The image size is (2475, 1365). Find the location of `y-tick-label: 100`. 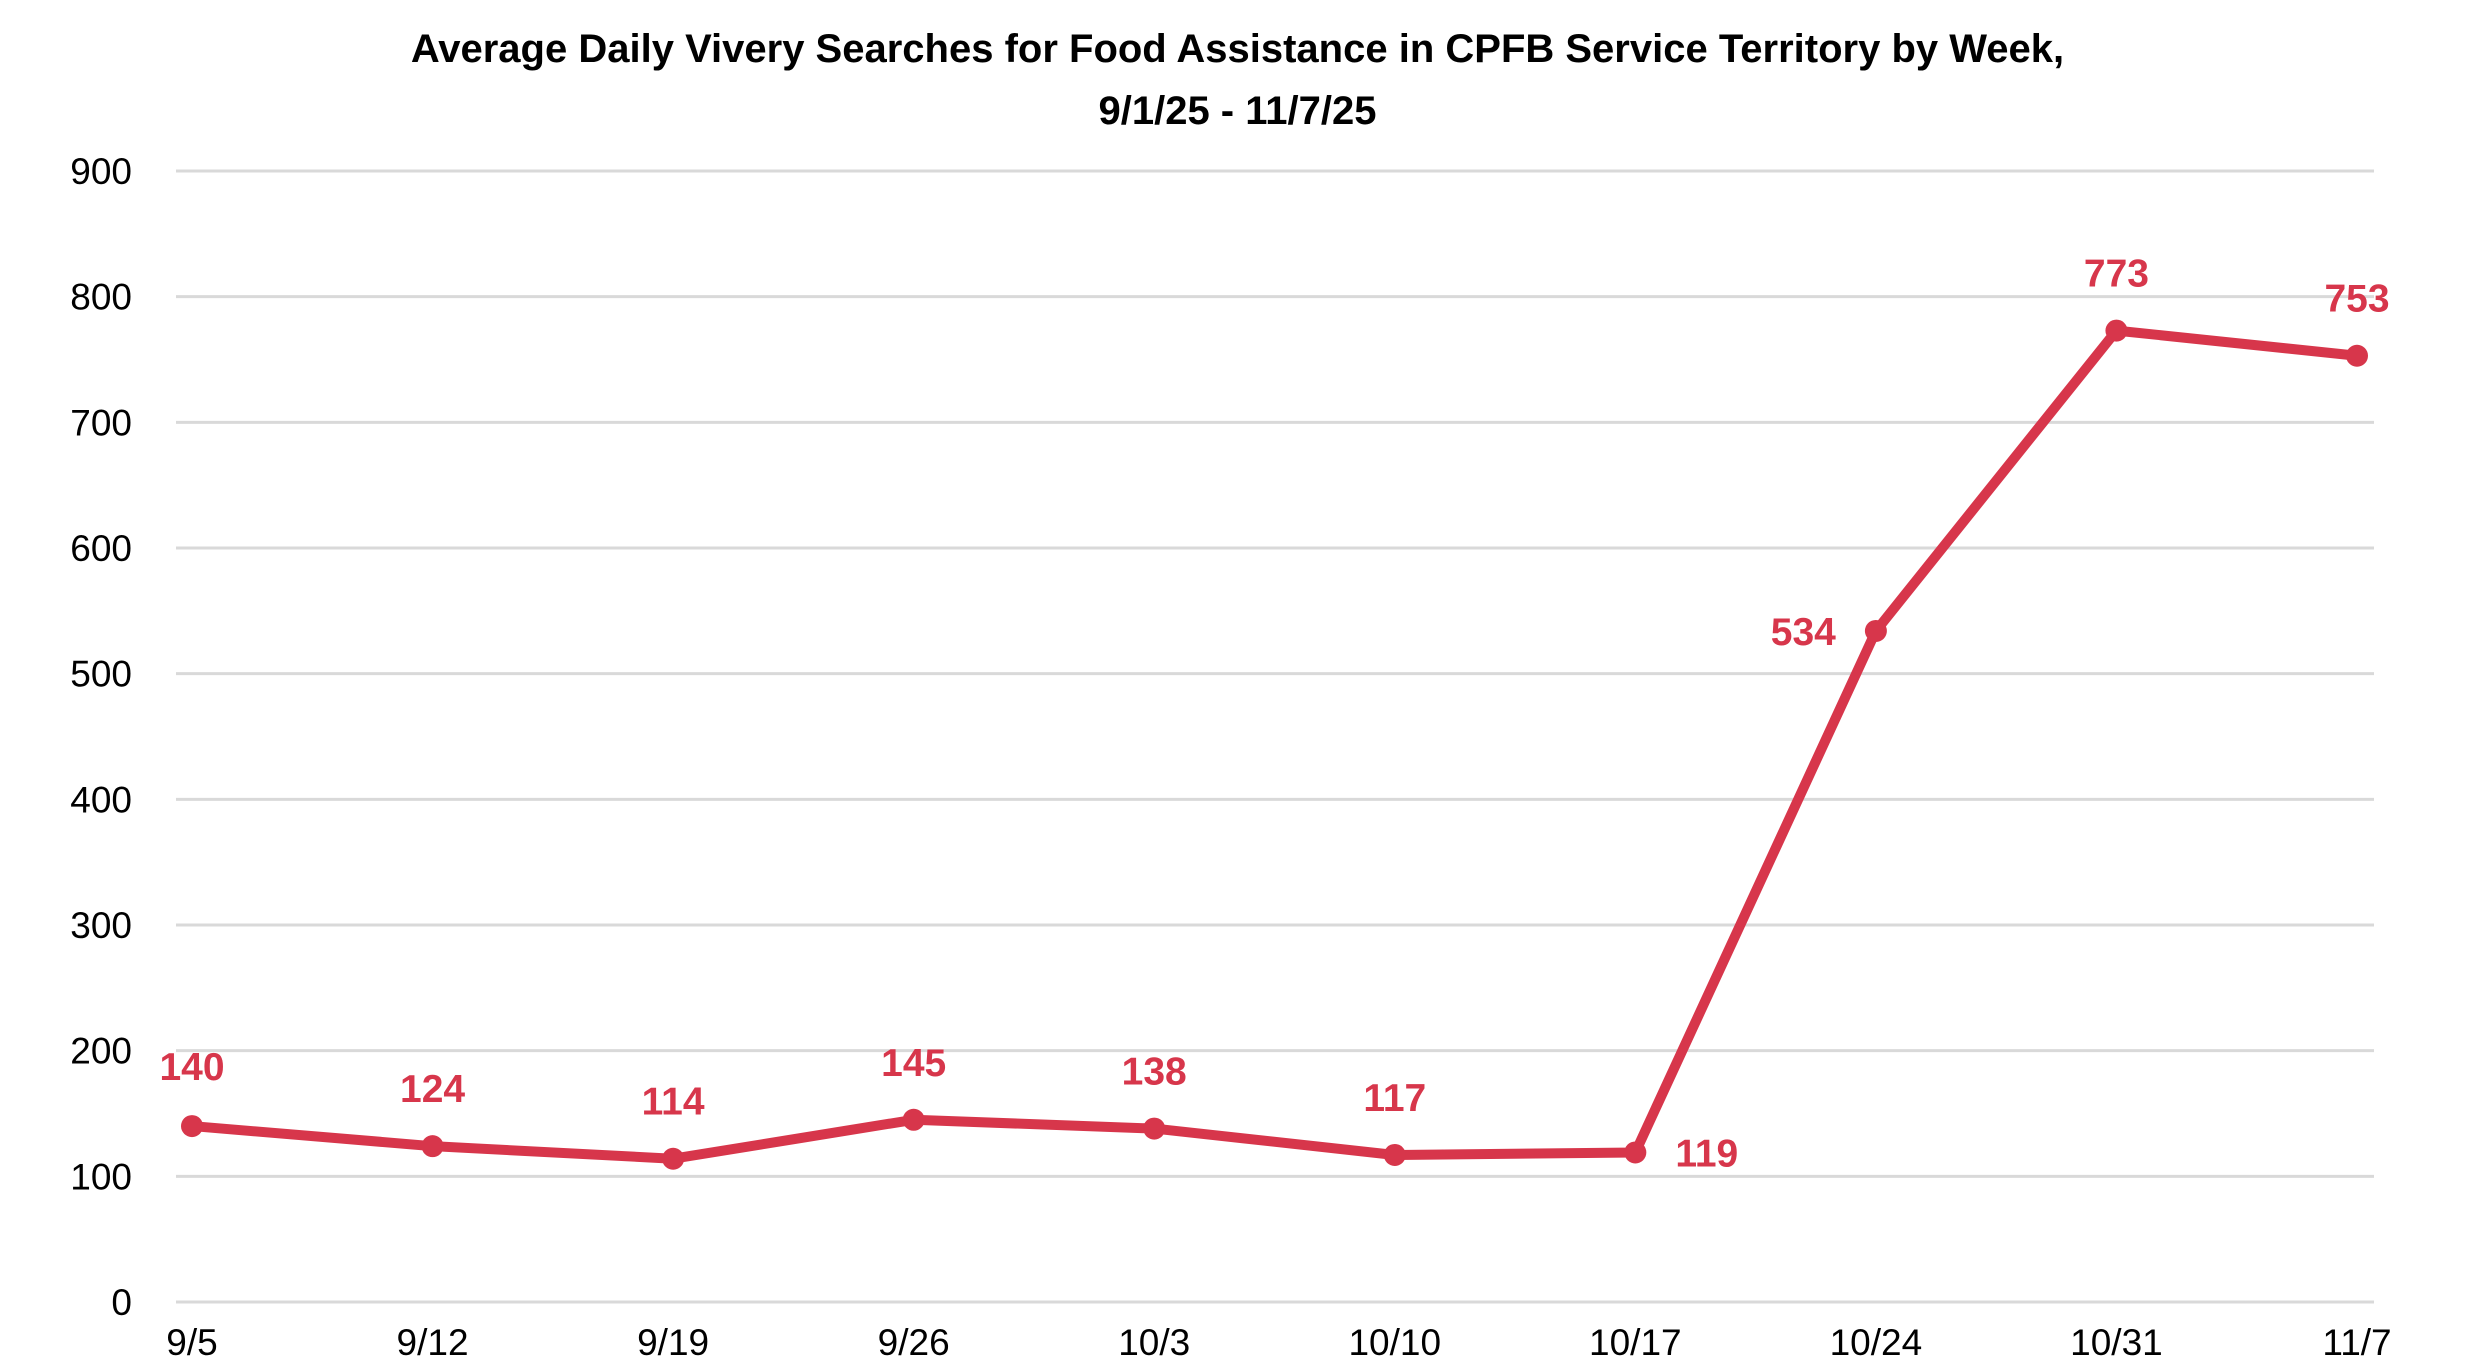

y-tick-label: 100 is located at coordinates (101, 1176).